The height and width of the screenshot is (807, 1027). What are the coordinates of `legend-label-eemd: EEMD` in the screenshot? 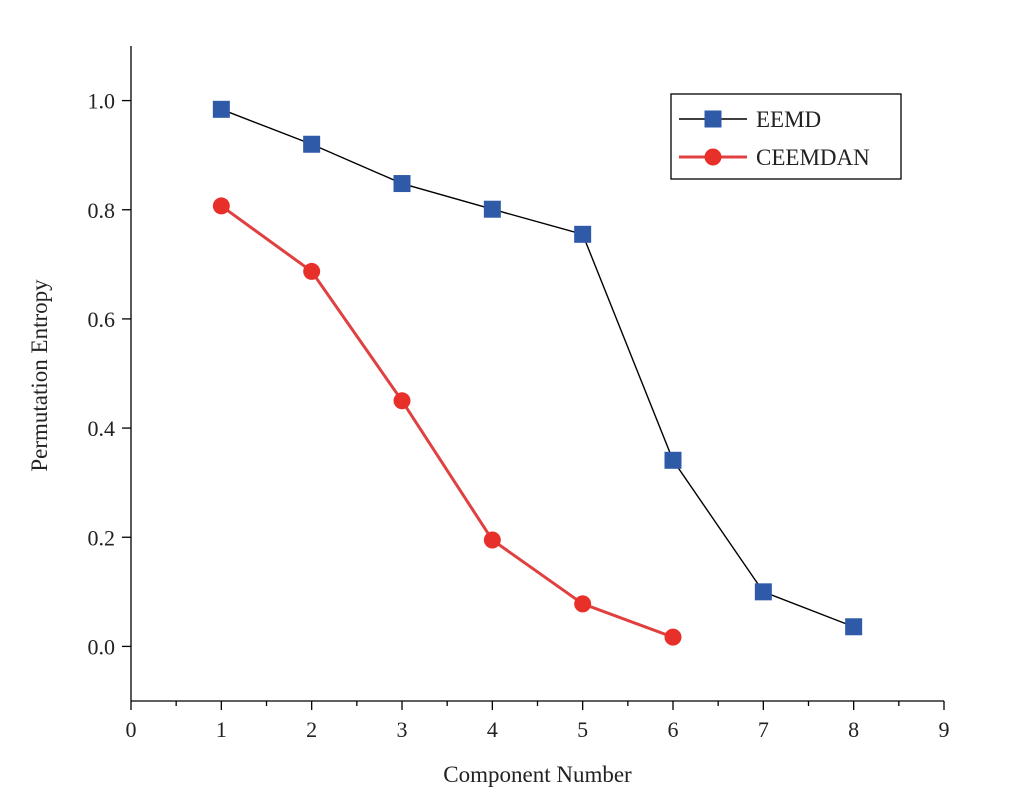 It's located at (788, 119).